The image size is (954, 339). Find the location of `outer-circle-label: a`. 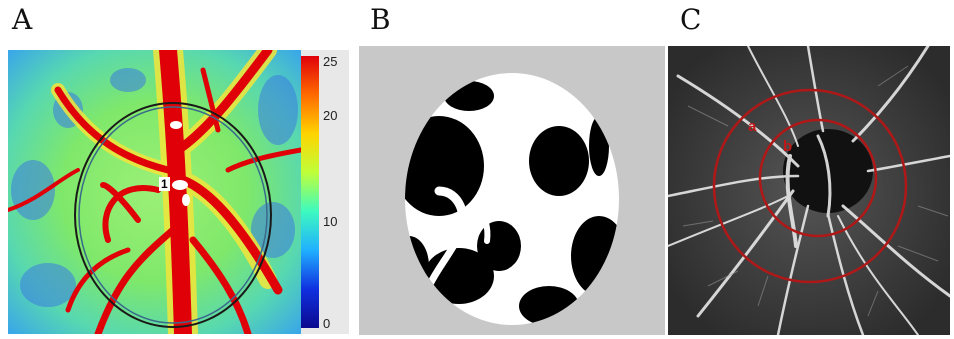

outer-circle-label: a is located at coordinates (752, 126).